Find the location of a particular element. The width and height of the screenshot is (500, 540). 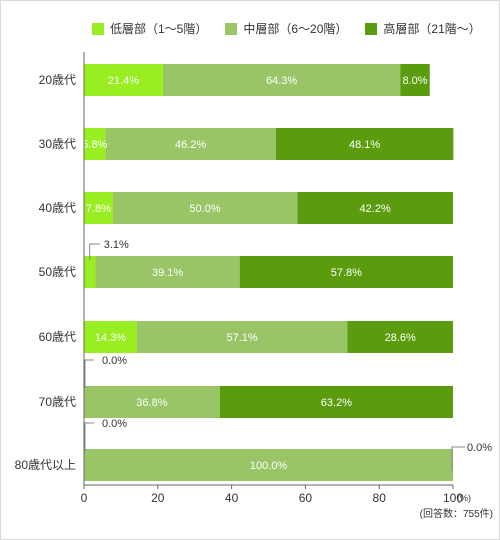

respondent-note: (回答数：755件) is located at coordinates (456, 513).